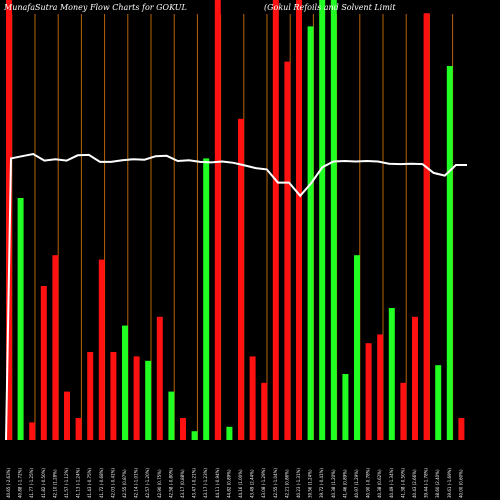 Image resolution: width=500 pixels, height=500 pixels. What do you see at coordinates (112, 483) in the screenshot?
I see `x-tick-label: 42.03 (-0.41%)` at bounding box center [112, 483].